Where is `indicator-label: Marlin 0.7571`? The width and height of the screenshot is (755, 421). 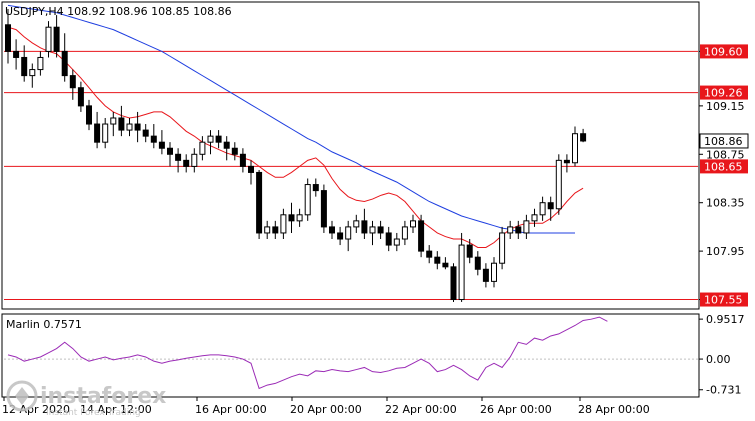
indicator-label: Marlin 0.7571 is located at coordinates (44, 324).